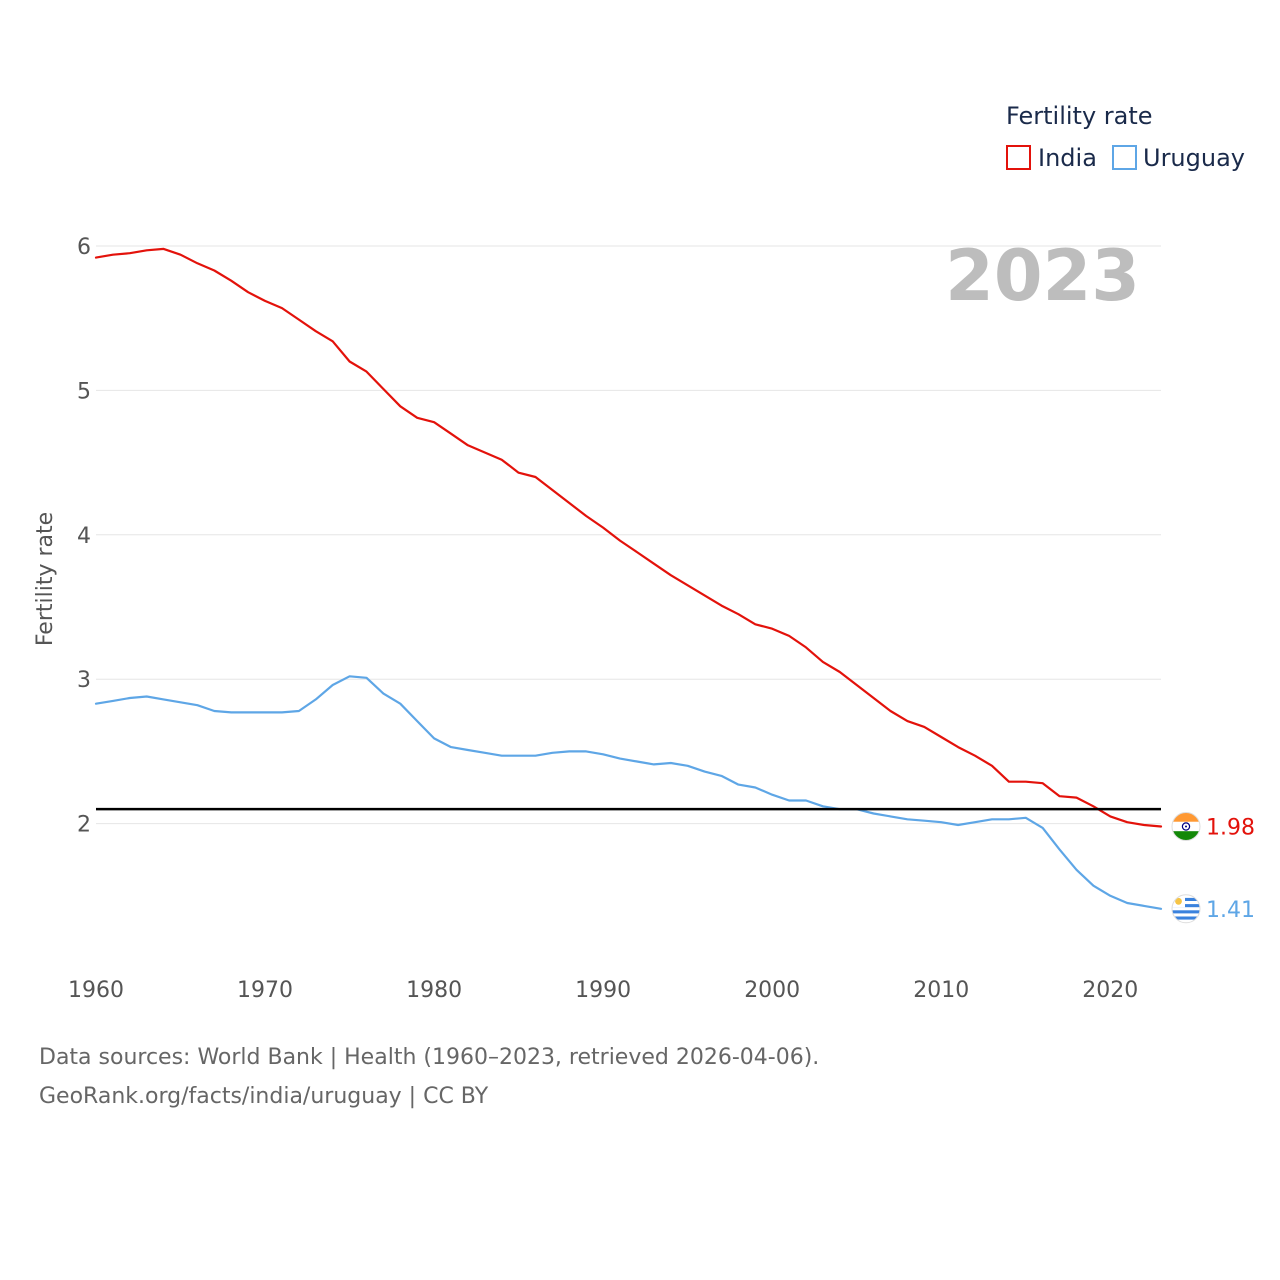  Describe the element at coordinates (84, 825) in the screenshot. I see `y-tick-label: 2` at that location.